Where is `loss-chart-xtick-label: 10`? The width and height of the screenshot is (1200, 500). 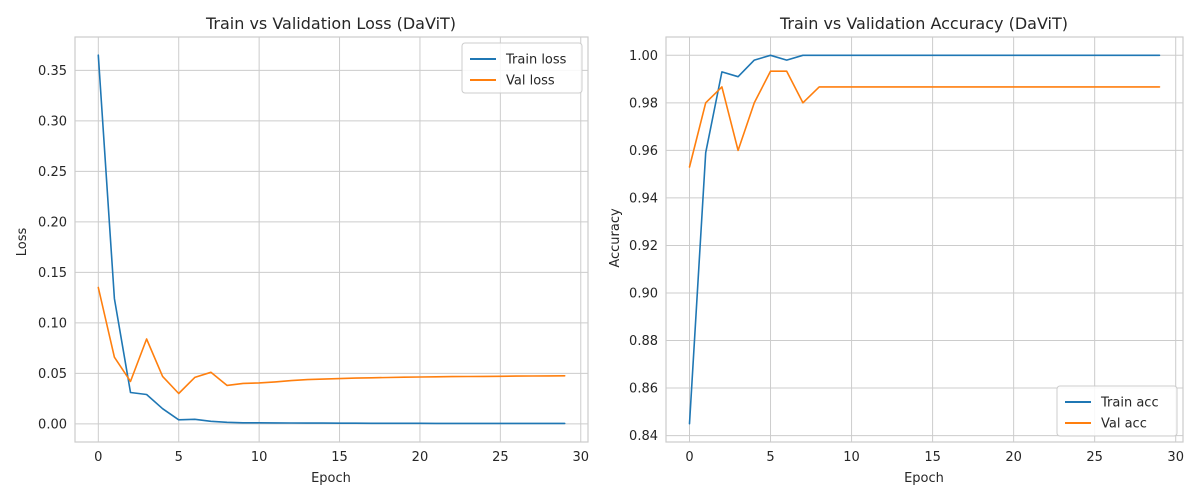 loss-chart-xtick-label: 10 is located at coordinates (259, 457).